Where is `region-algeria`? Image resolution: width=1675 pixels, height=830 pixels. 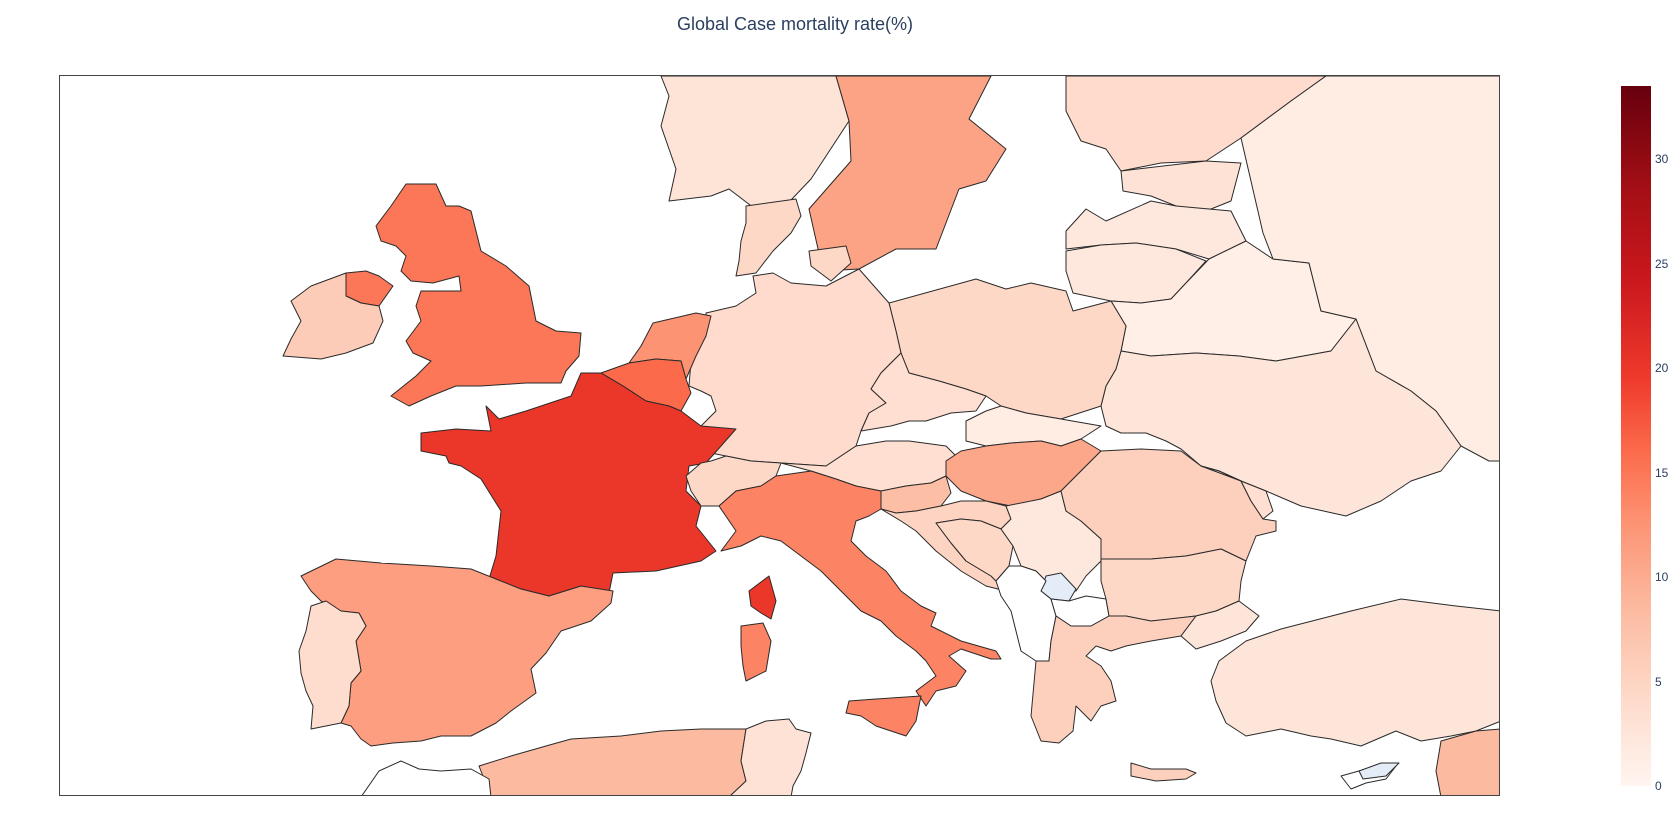 region-algeria is located at coordinates (612, 762).